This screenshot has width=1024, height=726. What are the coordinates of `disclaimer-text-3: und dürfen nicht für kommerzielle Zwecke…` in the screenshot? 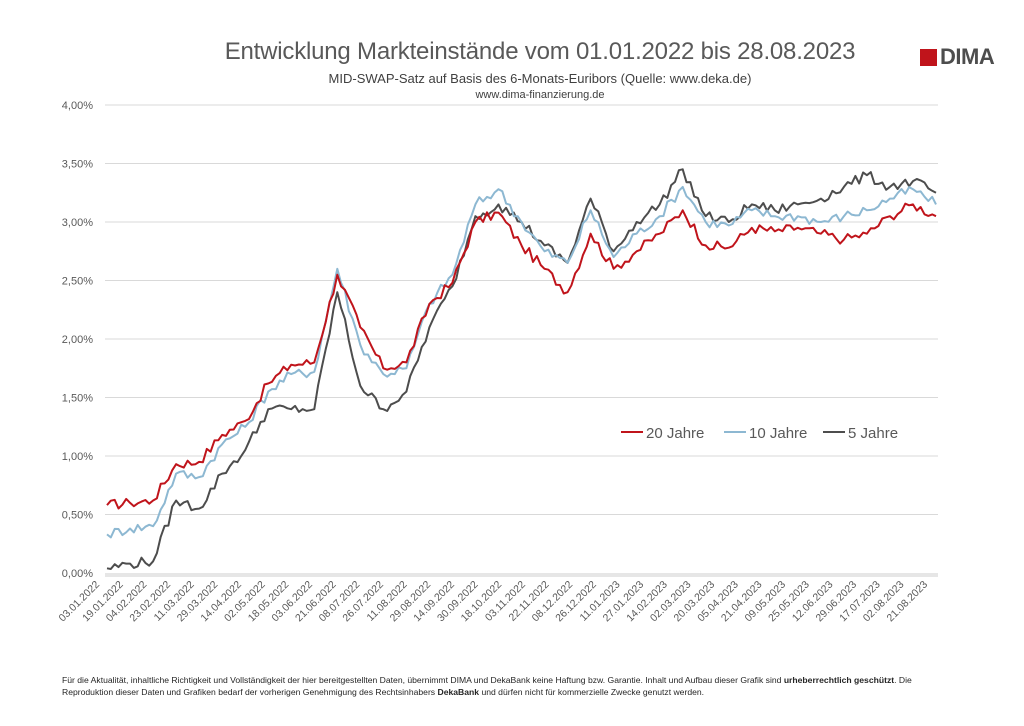 It's located at (592, 692).